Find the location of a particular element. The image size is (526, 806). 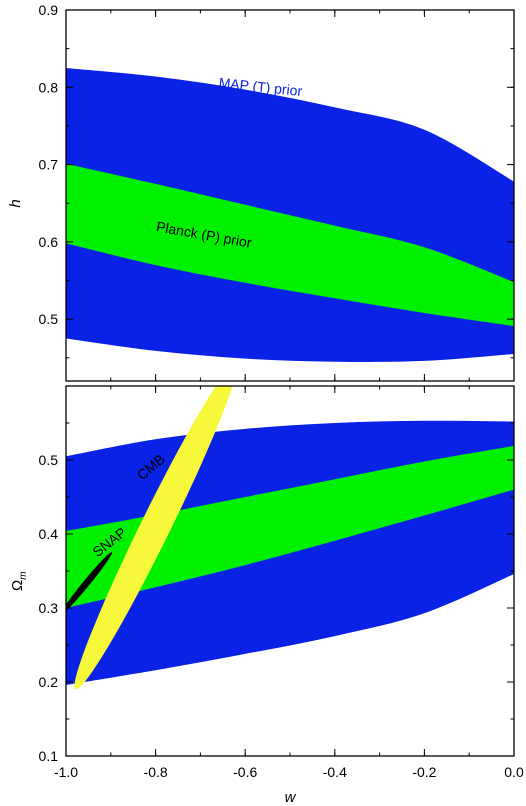

x-axis-title: w is located at coordinates (291, 797).